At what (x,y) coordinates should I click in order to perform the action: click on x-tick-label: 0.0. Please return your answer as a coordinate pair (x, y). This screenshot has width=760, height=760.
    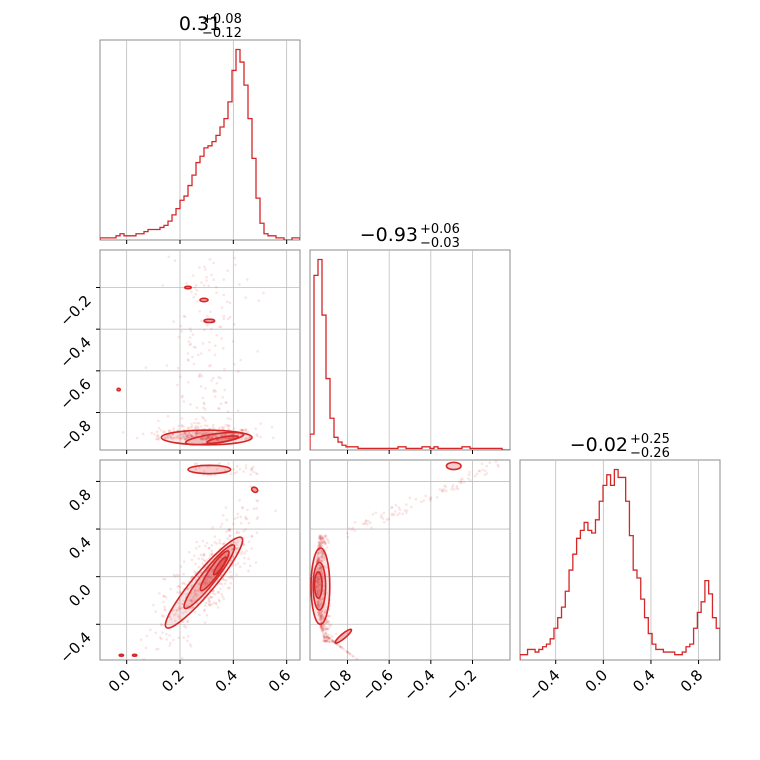
    Looking at the image, I should click on (597, 681).